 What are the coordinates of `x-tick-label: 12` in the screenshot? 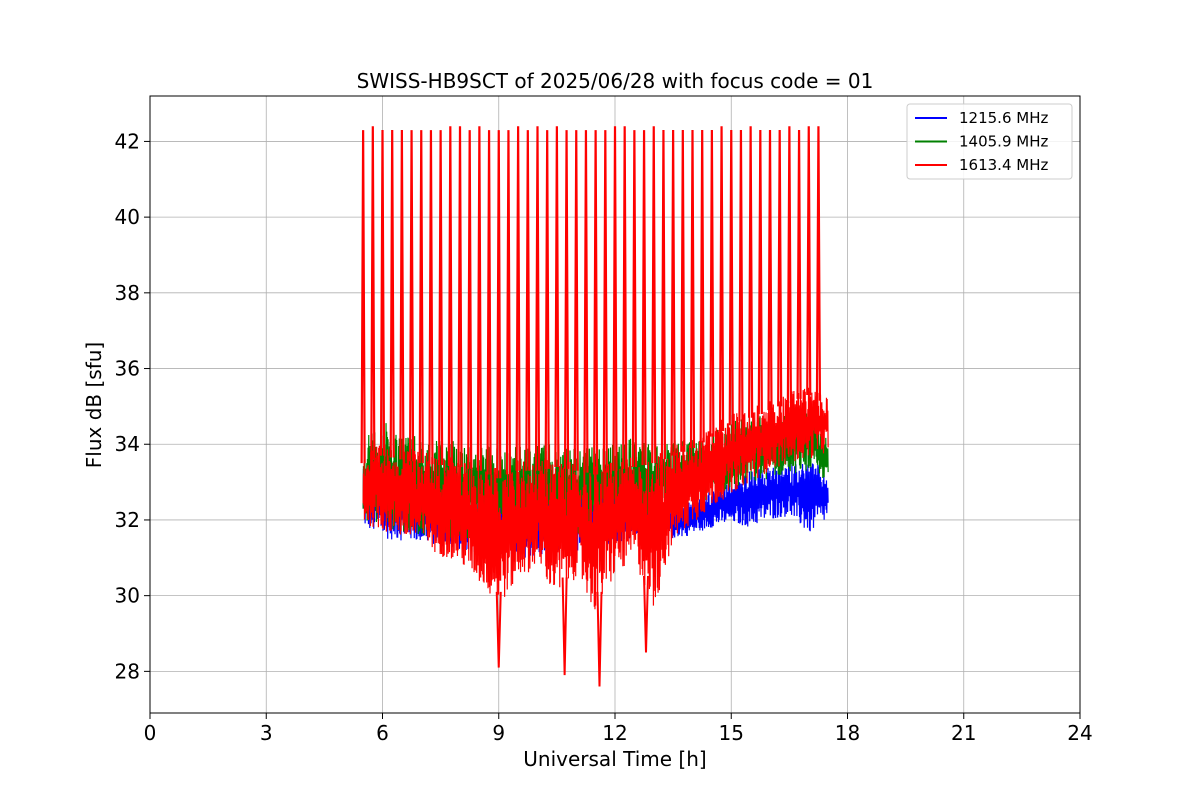 It's located at (614, 733).